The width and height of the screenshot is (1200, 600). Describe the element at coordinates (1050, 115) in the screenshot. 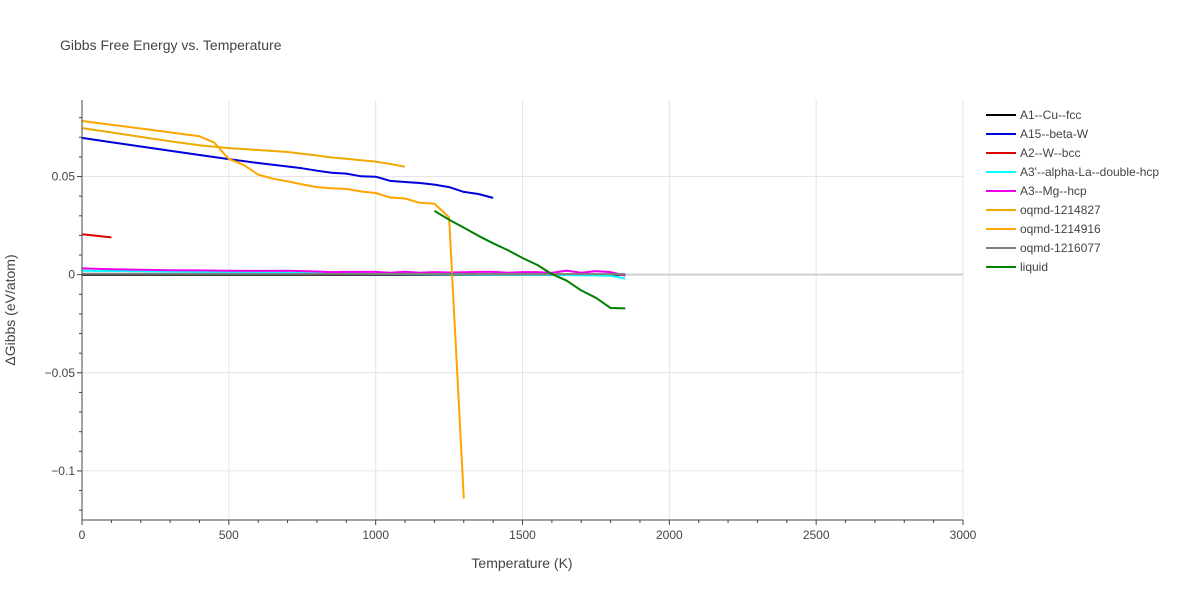

I see `legend-label: A1--Cu--fcc` at that location.